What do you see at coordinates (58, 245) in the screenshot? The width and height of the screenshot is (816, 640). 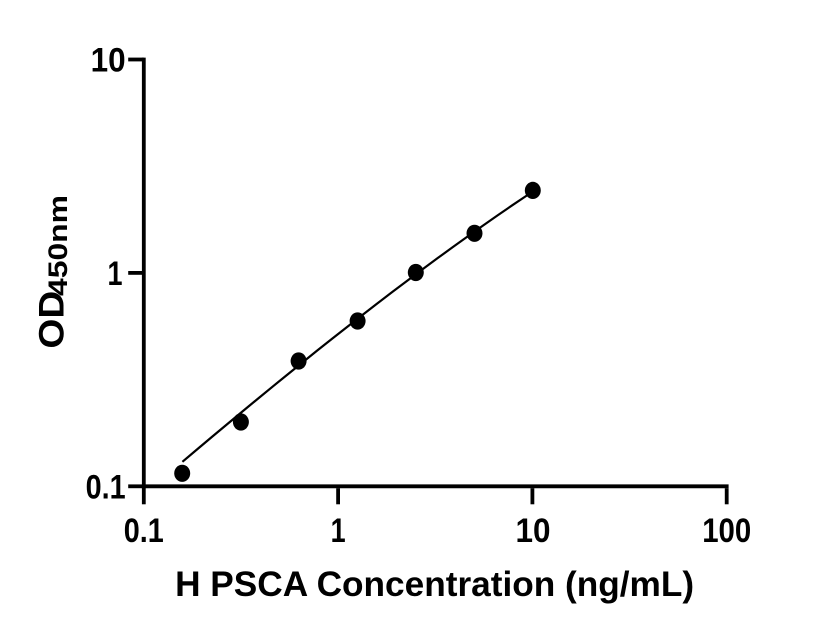 I see `svg-text: 450nm` at bounding box center [58, 245].